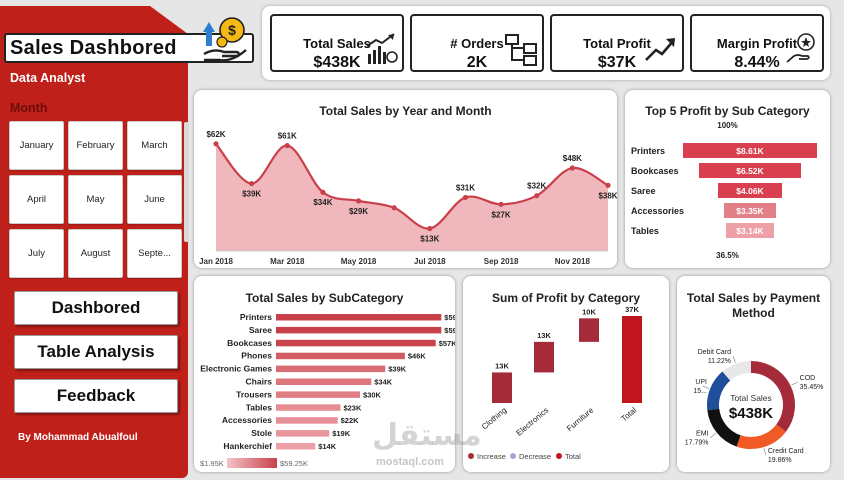 The image size is (844, 480). What do you see at coordinates (36, 199) in the screenshot?
I see `month-button-april: April` at bounding box center [36, 199].